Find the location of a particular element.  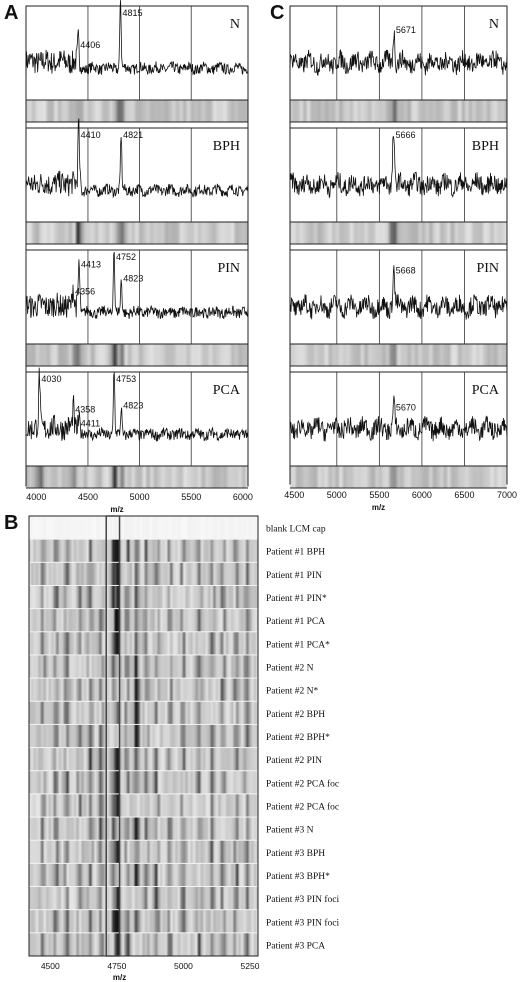

peak-label: 4406 is located at coordinates (90, 45).